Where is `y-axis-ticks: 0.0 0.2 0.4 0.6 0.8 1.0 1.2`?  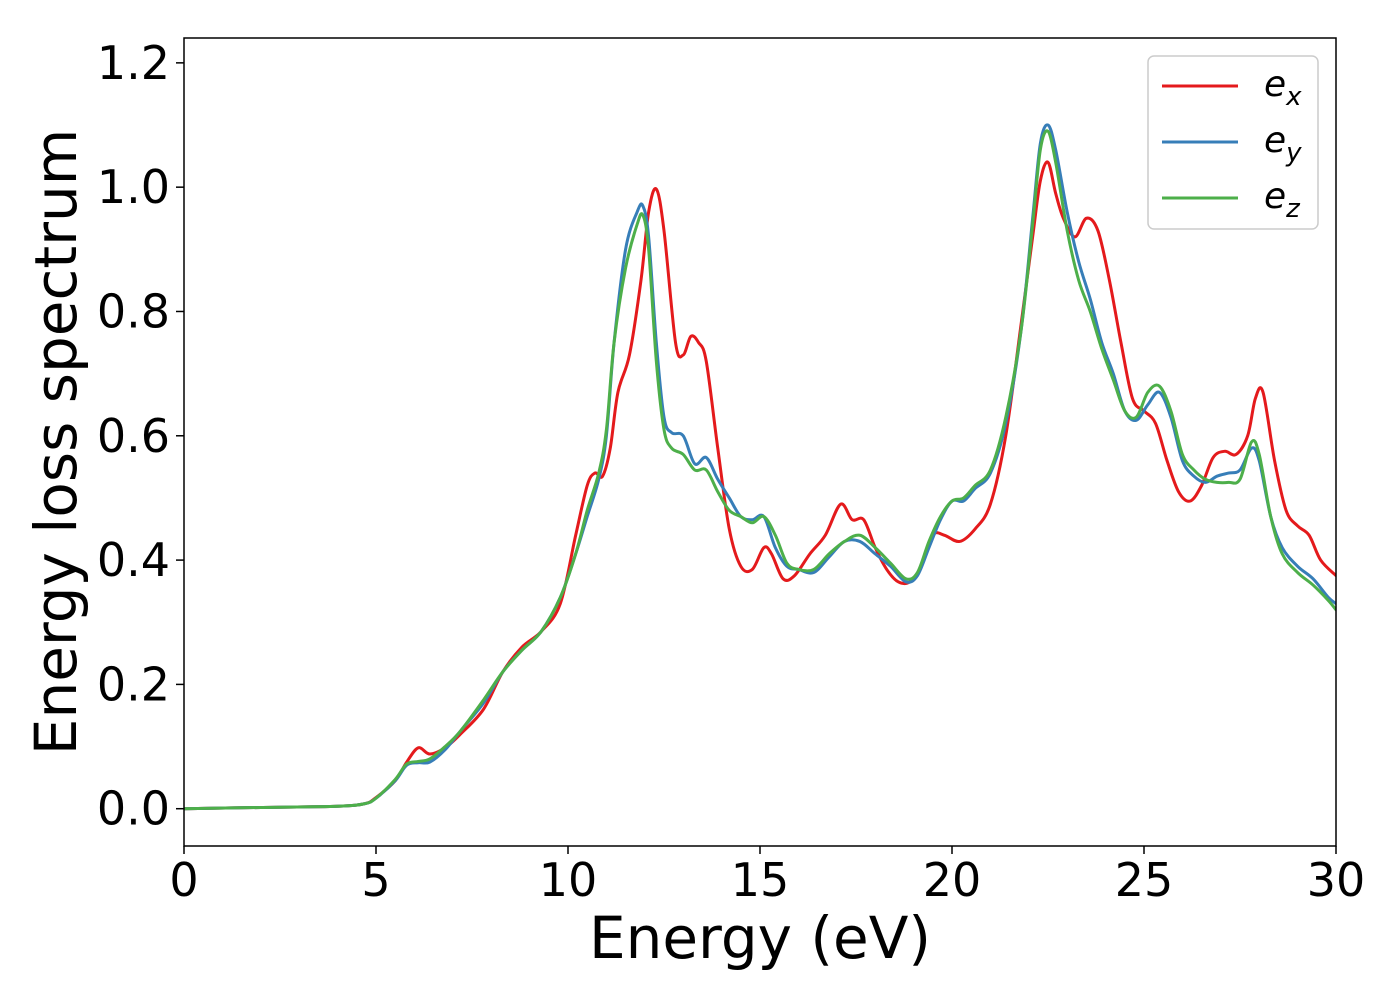
y-axis-ticks: 0.0 0.2 0.4 0.6 0.8 1.0 1.2 is located at coordinates (140, 436).